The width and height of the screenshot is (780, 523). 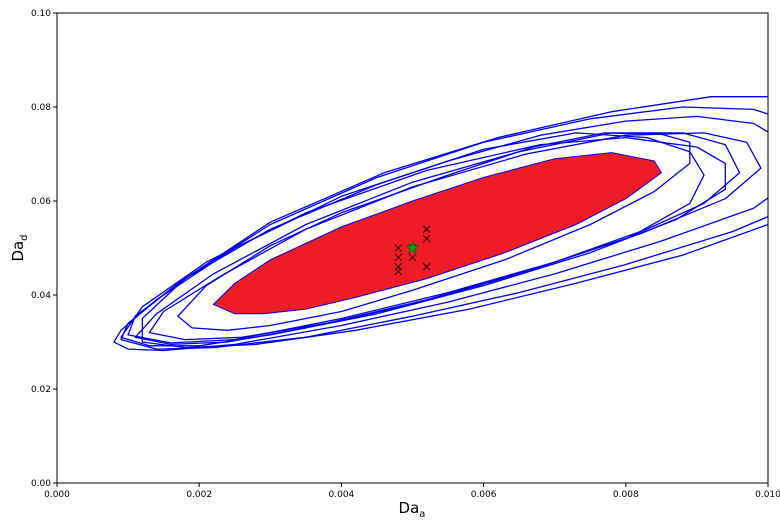 I want to click on y-axis-label-sub: d, so click(x=24, y=237).